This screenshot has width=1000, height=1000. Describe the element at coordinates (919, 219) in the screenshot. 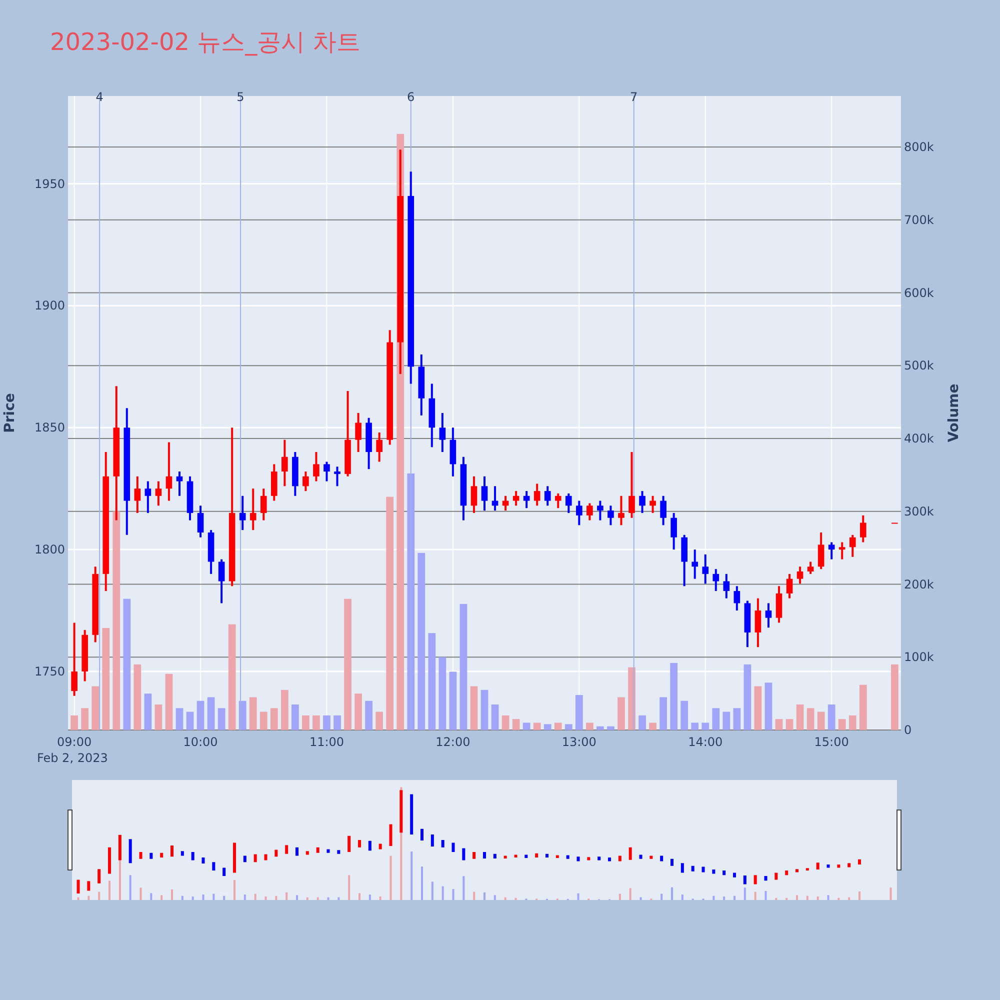

I see `y2-tick-label: 700k` at that location.